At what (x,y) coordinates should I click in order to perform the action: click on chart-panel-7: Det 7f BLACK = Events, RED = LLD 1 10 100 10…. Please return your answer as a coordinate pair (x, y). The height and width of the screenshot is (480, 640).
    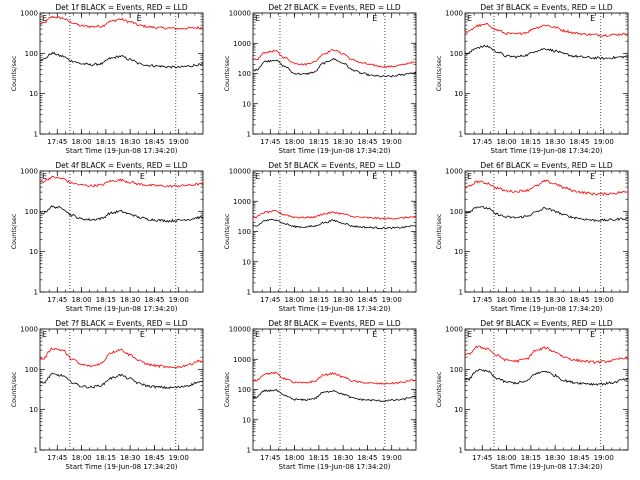
    Looking at the image, I should click on (107, 395).